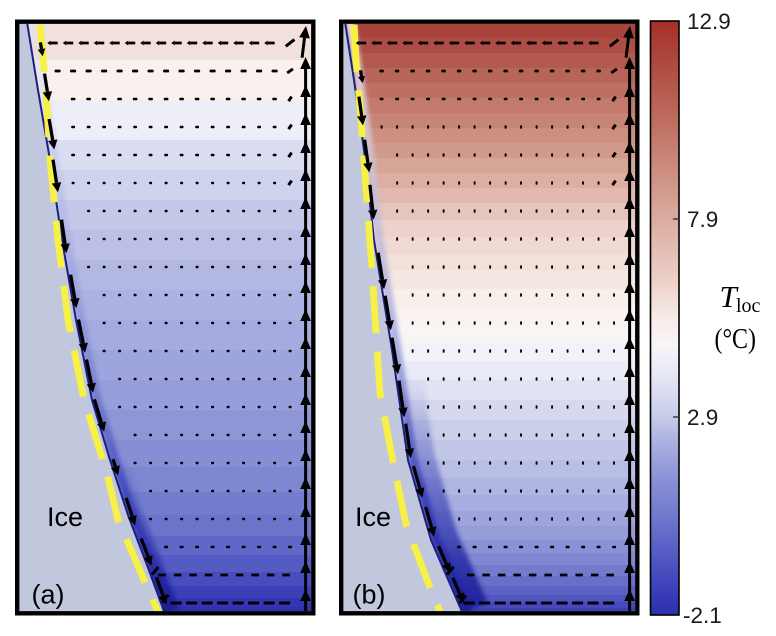 This screenshot has height=636, width=776. I want to click on svg-text: loc, so click(748, 306).